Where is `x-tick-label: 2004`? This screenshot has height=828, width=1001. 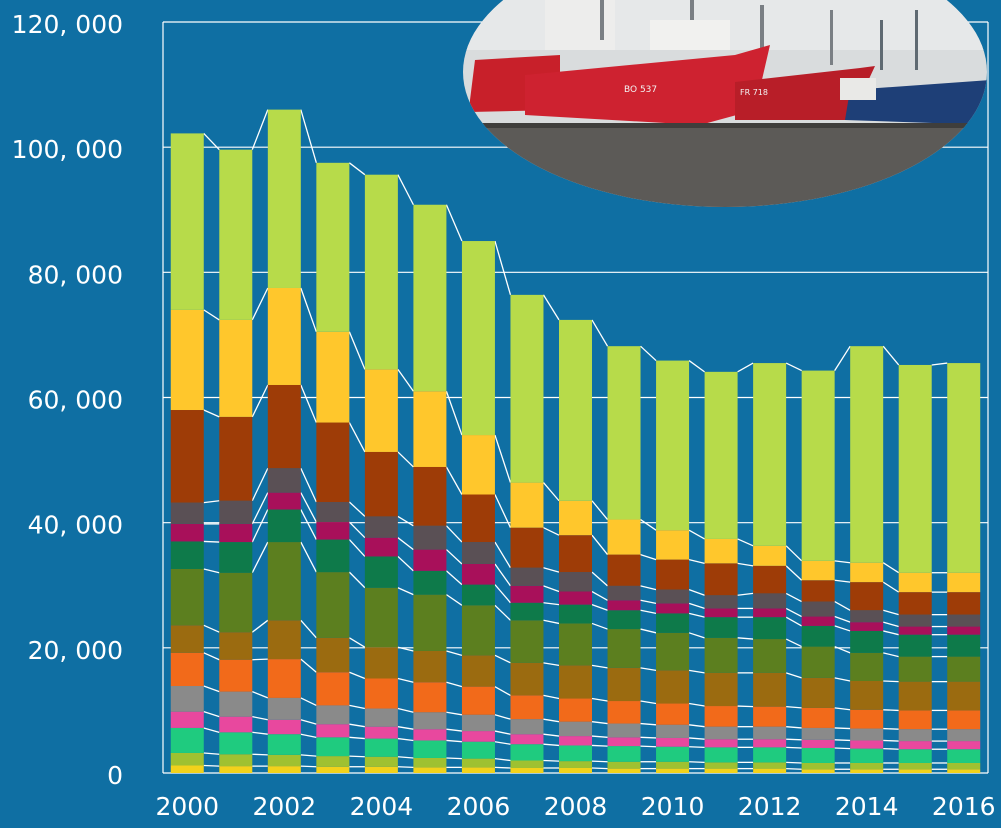 x-tick-label: 2004 is located at coordinates (382, 806).